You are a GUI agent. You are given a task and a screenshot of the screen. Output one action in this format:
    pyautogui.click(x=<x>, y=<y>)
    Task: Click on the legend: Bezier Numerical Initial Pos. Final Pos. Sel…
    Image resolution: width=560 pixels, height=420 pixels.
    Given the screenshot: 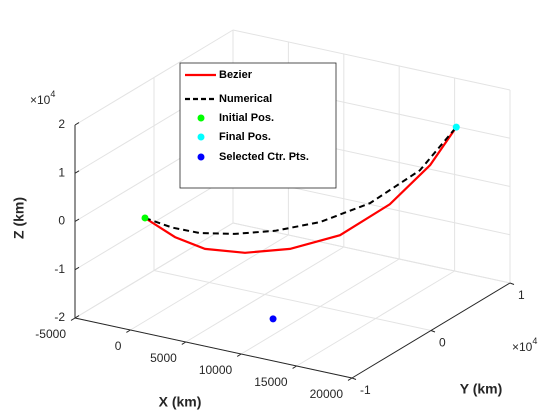 What is the action you would take?
    pyautogui.click(x=258, y=125)
    